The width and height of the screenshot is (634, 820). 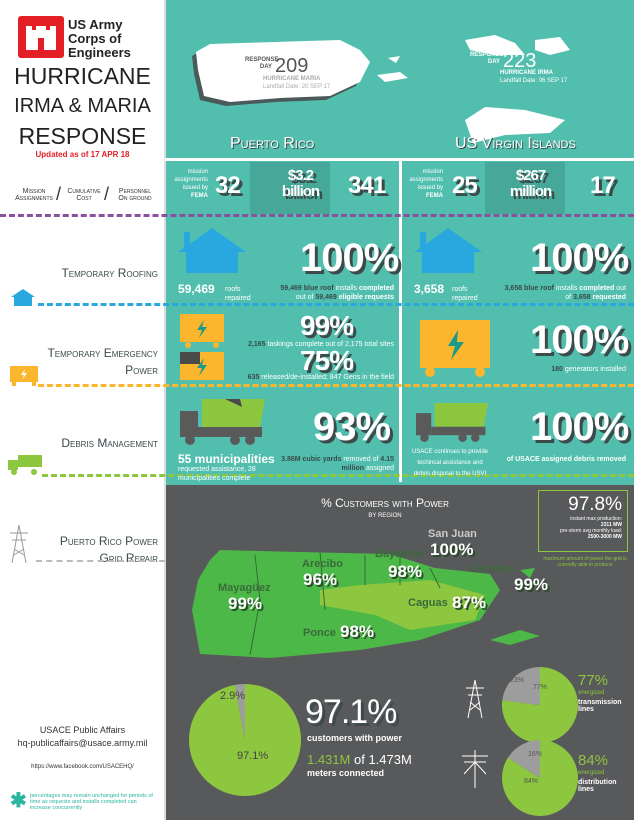 What do you see at coordinates (593, 680) in the screenshot?
I see `transmission-pct: 77%` at bounding box center [593, 680].